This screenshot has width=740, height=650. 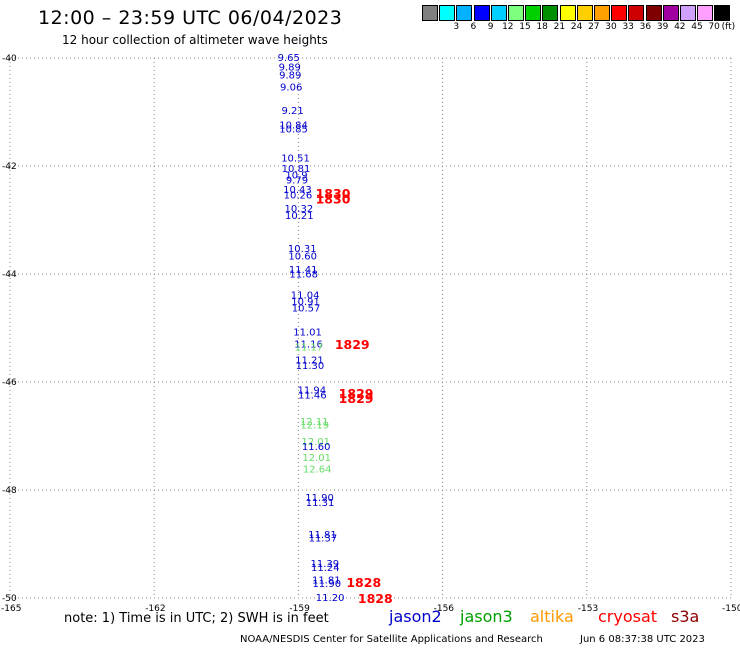 I want to click on lat-tick-label: -40, so click(x=9, y=59).